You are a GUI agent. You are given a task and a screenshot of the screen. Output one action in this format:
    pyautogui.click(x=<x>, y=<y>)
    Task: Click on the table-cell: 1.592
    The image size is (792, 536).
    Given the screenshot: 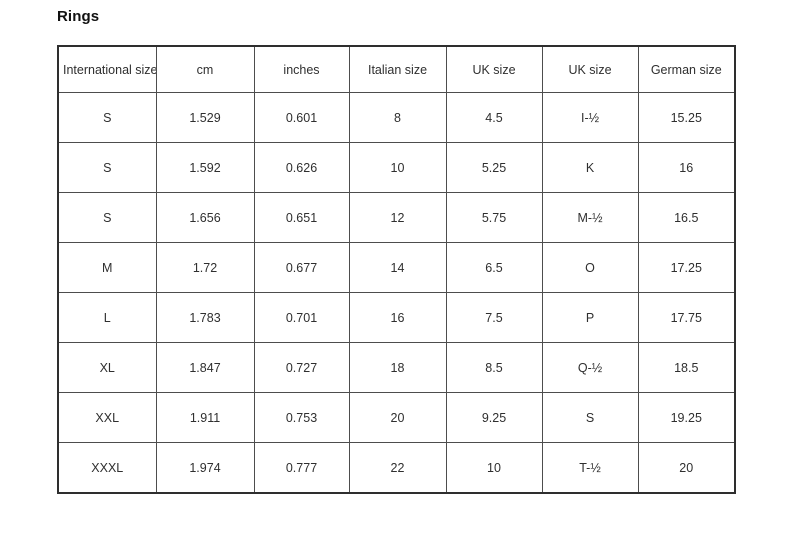 What is the action you would take?
    pyautogui.click(x=205, y=167)
    